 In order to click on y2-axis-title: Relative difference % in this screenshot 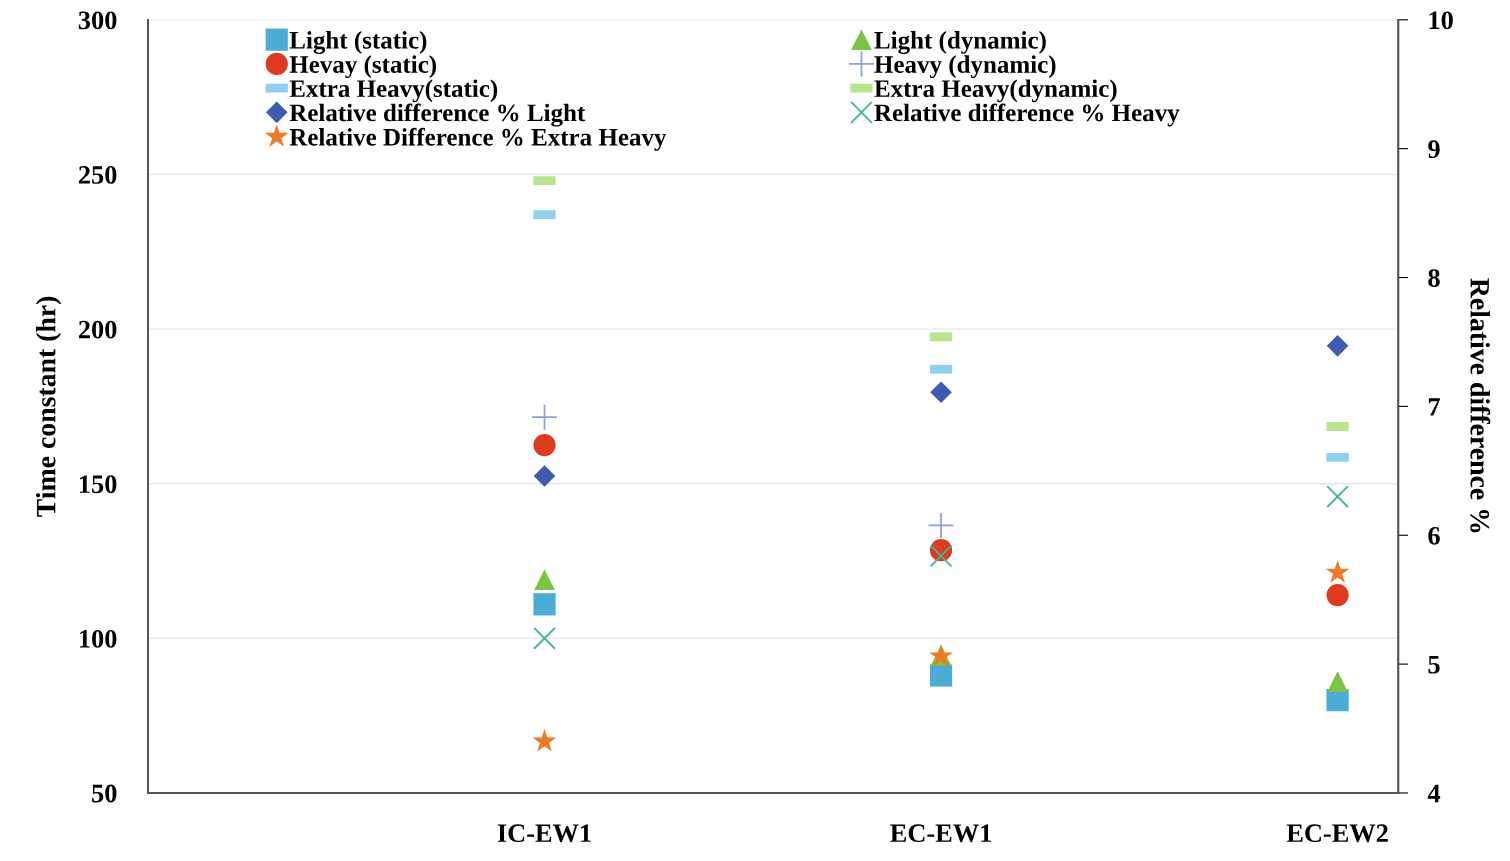, I will do `click(1480, 405)`.